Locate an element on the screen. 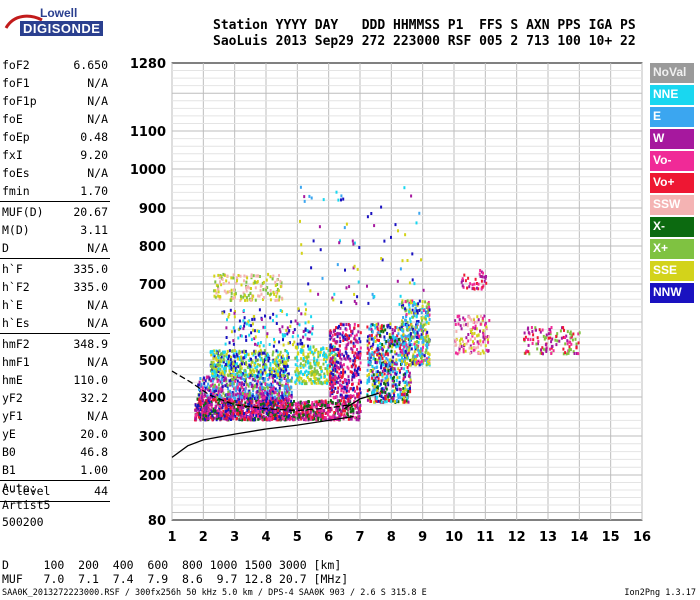 The height and width of the screenshot is (600, 700). param-value: 46.8 is located at coordinates (94, 452).